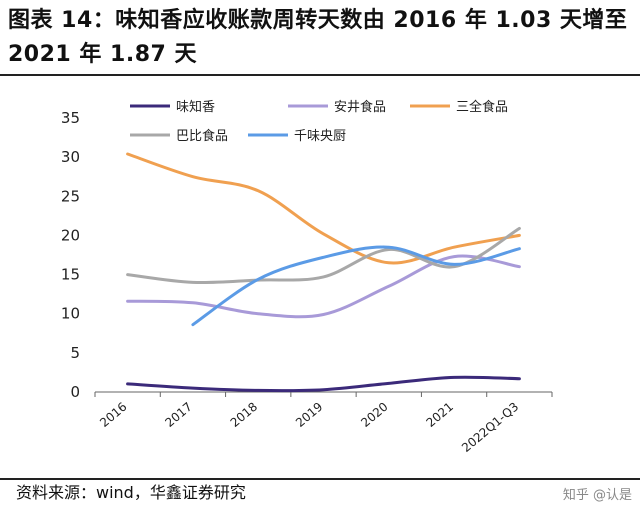  What do you see at coordinates (320, 75) in the screenshot?
I see `title-divider` at bounding box center [320, 75].